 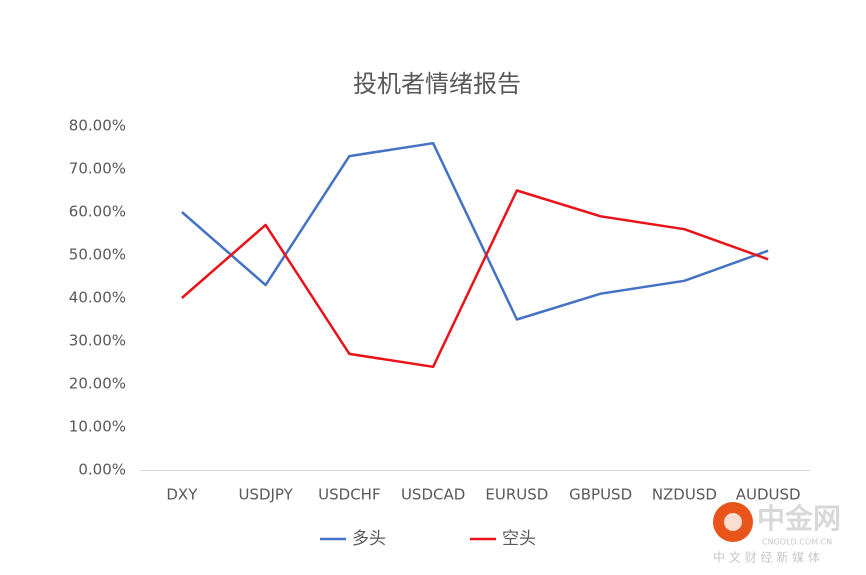 What do you see at coordinates (182, 495) in the screenshot?
I see `x-tick-label: DXY` at bounding box center [182, 495].